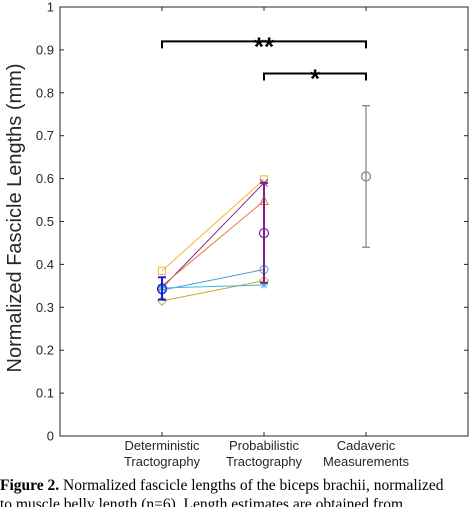 The image size is (474, 507). What do you see at coordinates (162, 445) in the screenshot?
I see `x-tick-label: Deterministic` at bounding box center [162, 445].